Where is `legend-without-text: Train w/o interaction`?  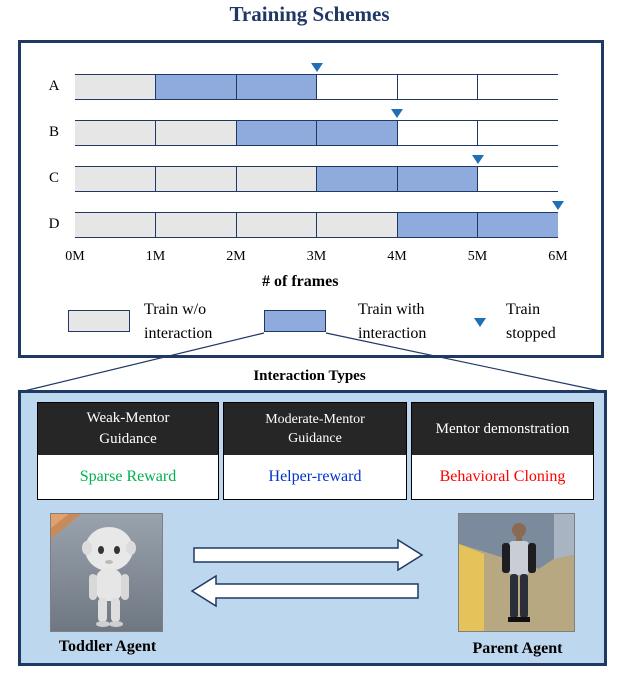 legend-without-text: Train w/o interaction is located at coordinates (178, 322).